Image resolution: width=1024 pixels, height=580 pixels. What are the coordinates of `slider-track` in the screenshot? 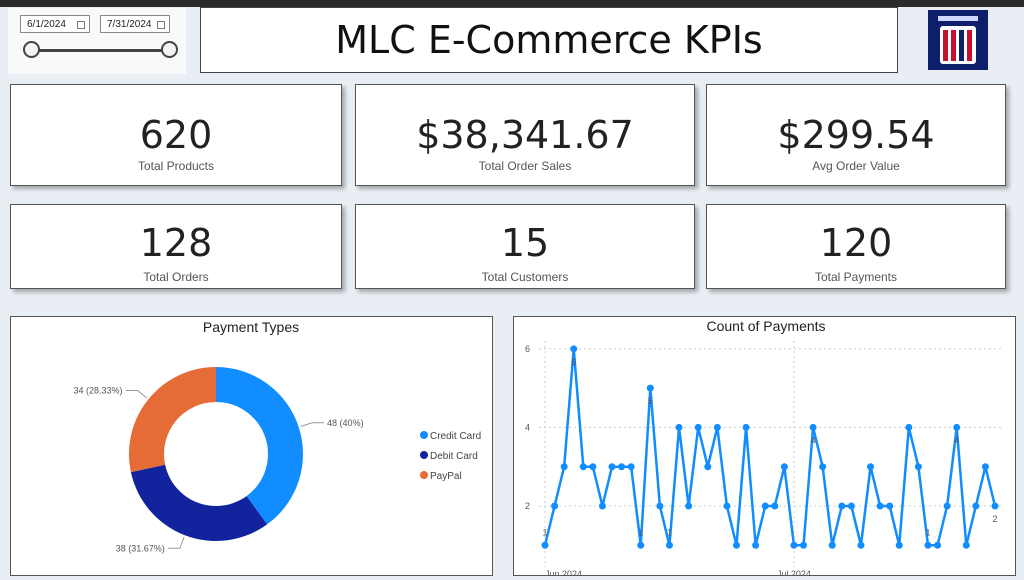 It's located at (101, 50).